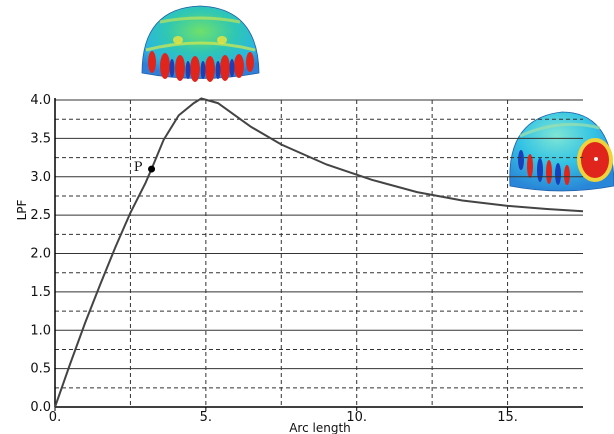 This screenshot has width=614, height=434. What do you see at coordinates (138, 167) in the screenshot?
I see `annotation-point-label: P` at bounding box center [138, 167].